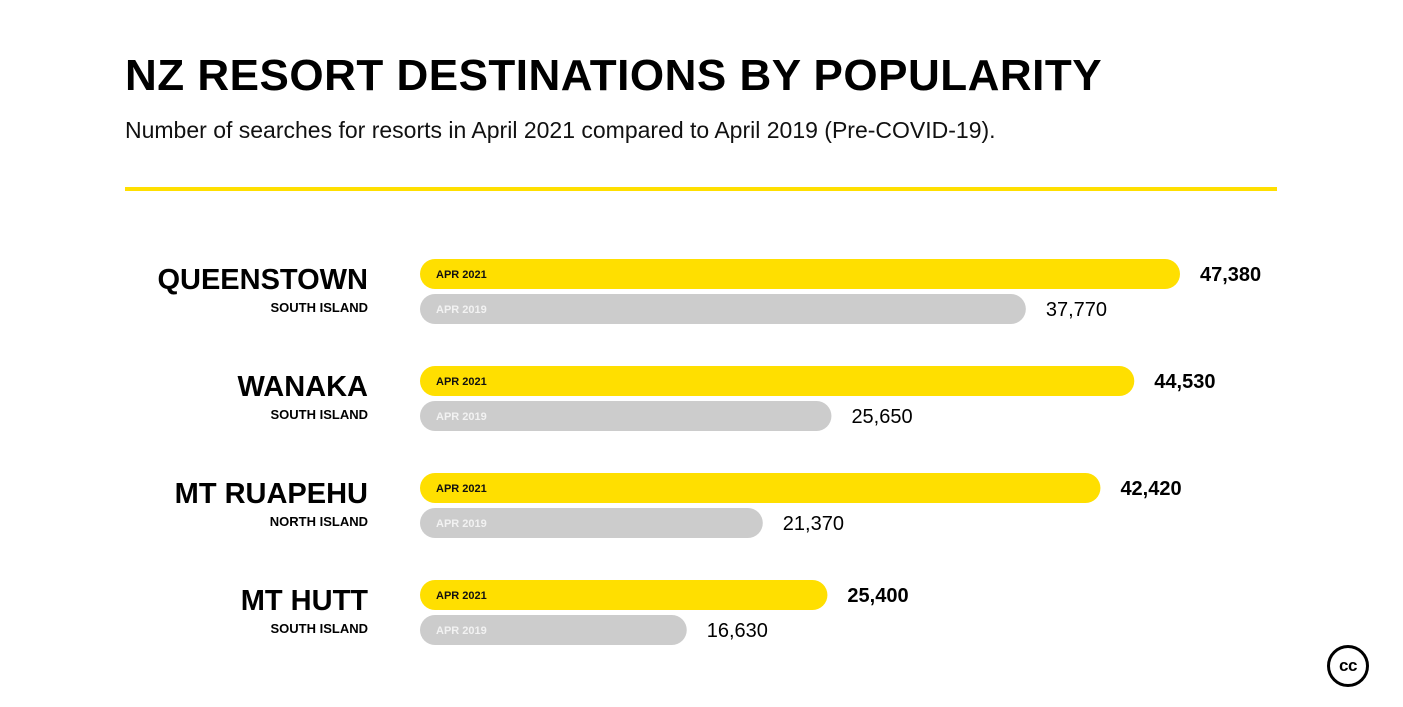  What do you see at coordinates (701, 189) in the screenshot?
I see `title-divider` at bounding box center [701, 189].